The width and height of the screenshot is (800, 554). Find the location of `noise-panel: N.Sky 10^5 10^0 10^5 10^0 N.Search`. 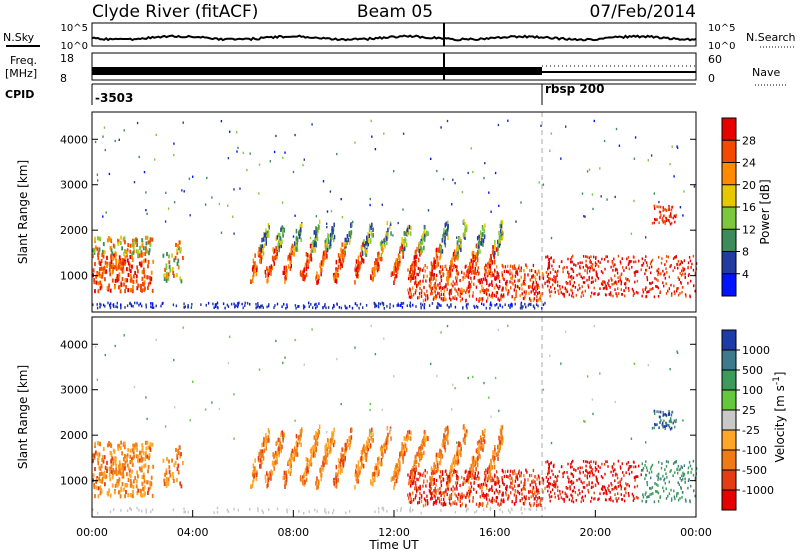

noise-panel: N.Sky 10^5 10^0 10^5 10^0 N.Search is located at coordinates (399, 37).